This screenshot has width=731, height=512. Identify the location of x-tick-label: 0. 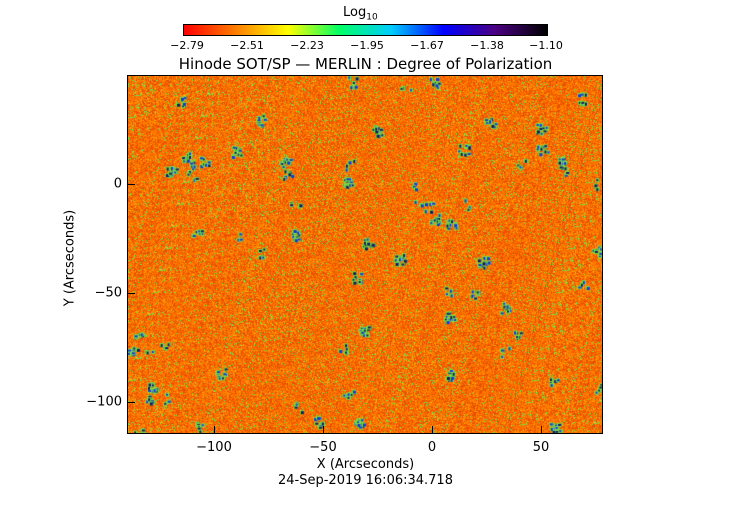
(432, 447).